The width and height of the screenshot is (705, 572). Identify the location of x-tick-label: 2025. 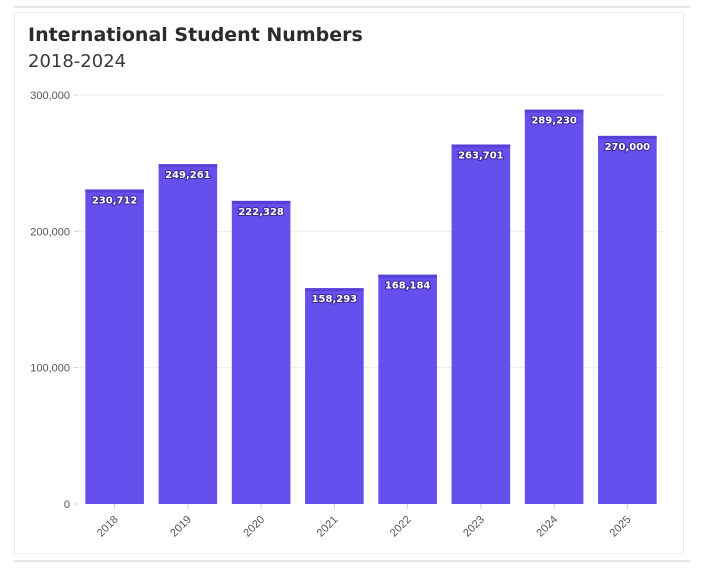
(621, 527).